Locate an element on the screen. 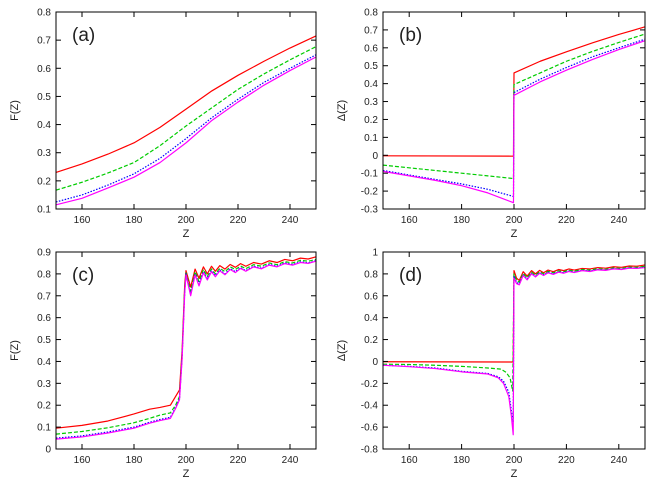  panel-label: (c) is located at coordinates (83, 275).